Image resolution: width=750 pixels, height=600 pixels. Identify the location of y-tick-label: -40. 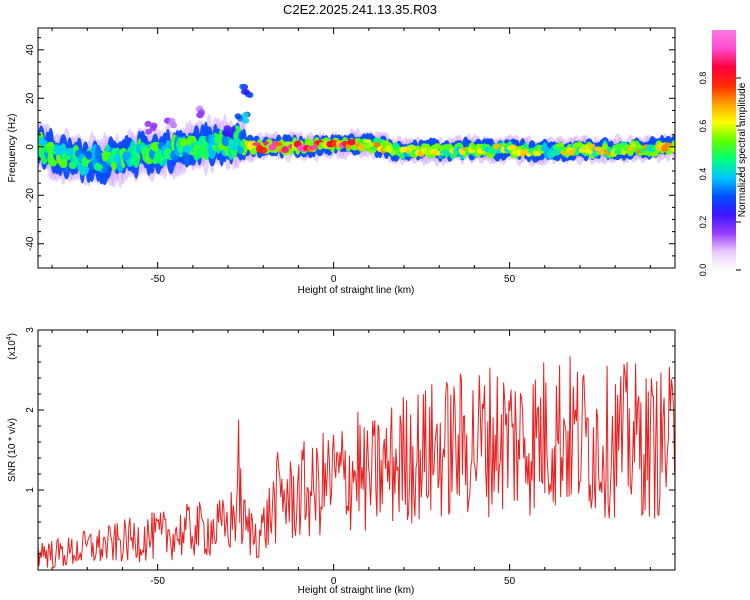
(30, 243).